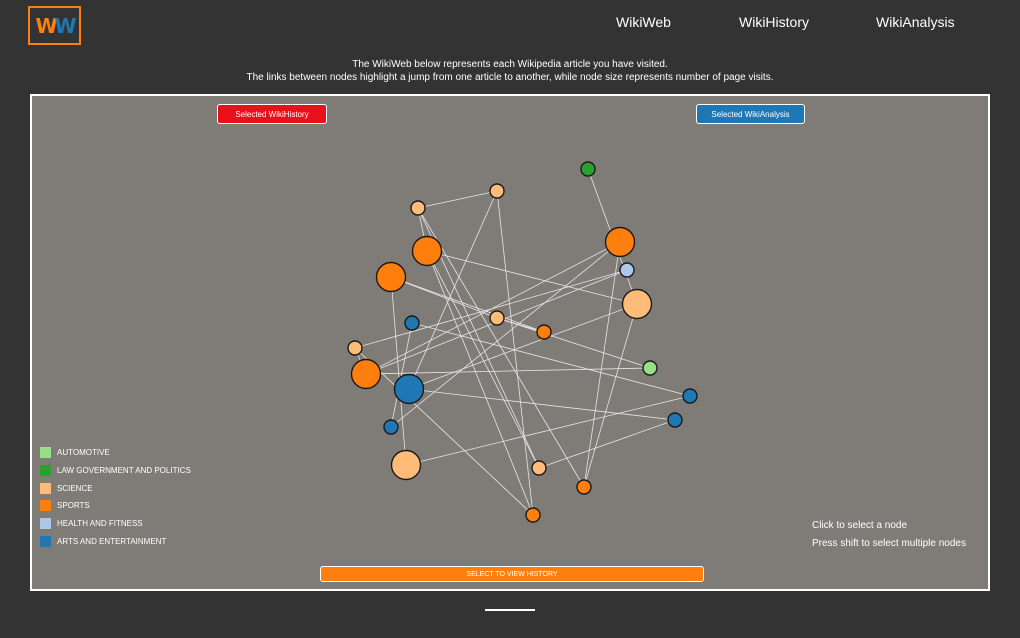  I want to click on legend-label: SCIENCE, so click(75, 488).